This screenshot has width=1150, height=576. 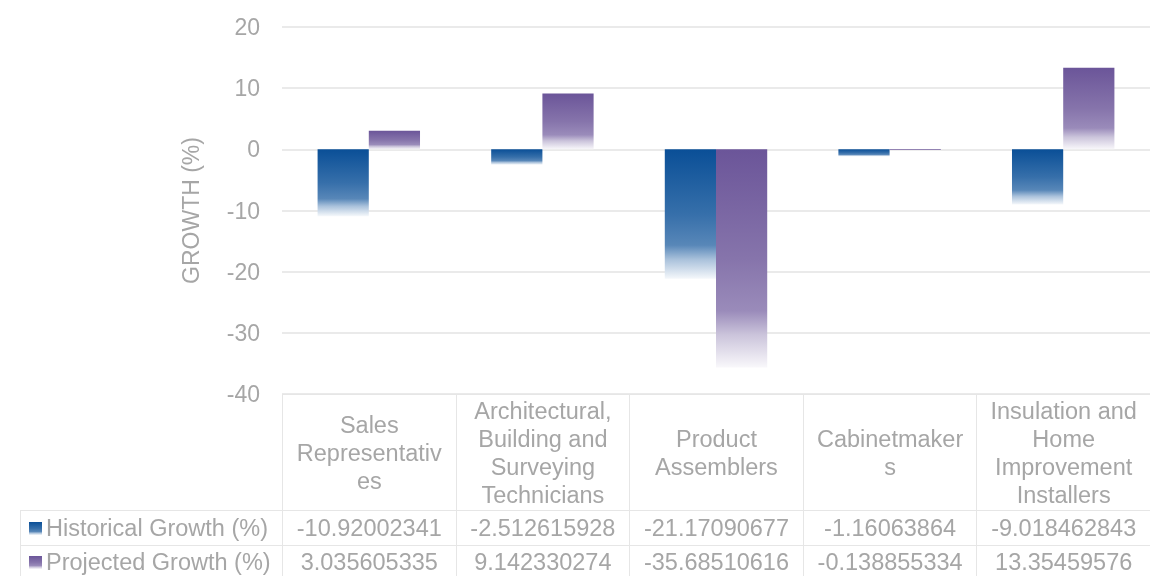 I want to click on data-label: -1.16063864, so click(x=890, y=528).